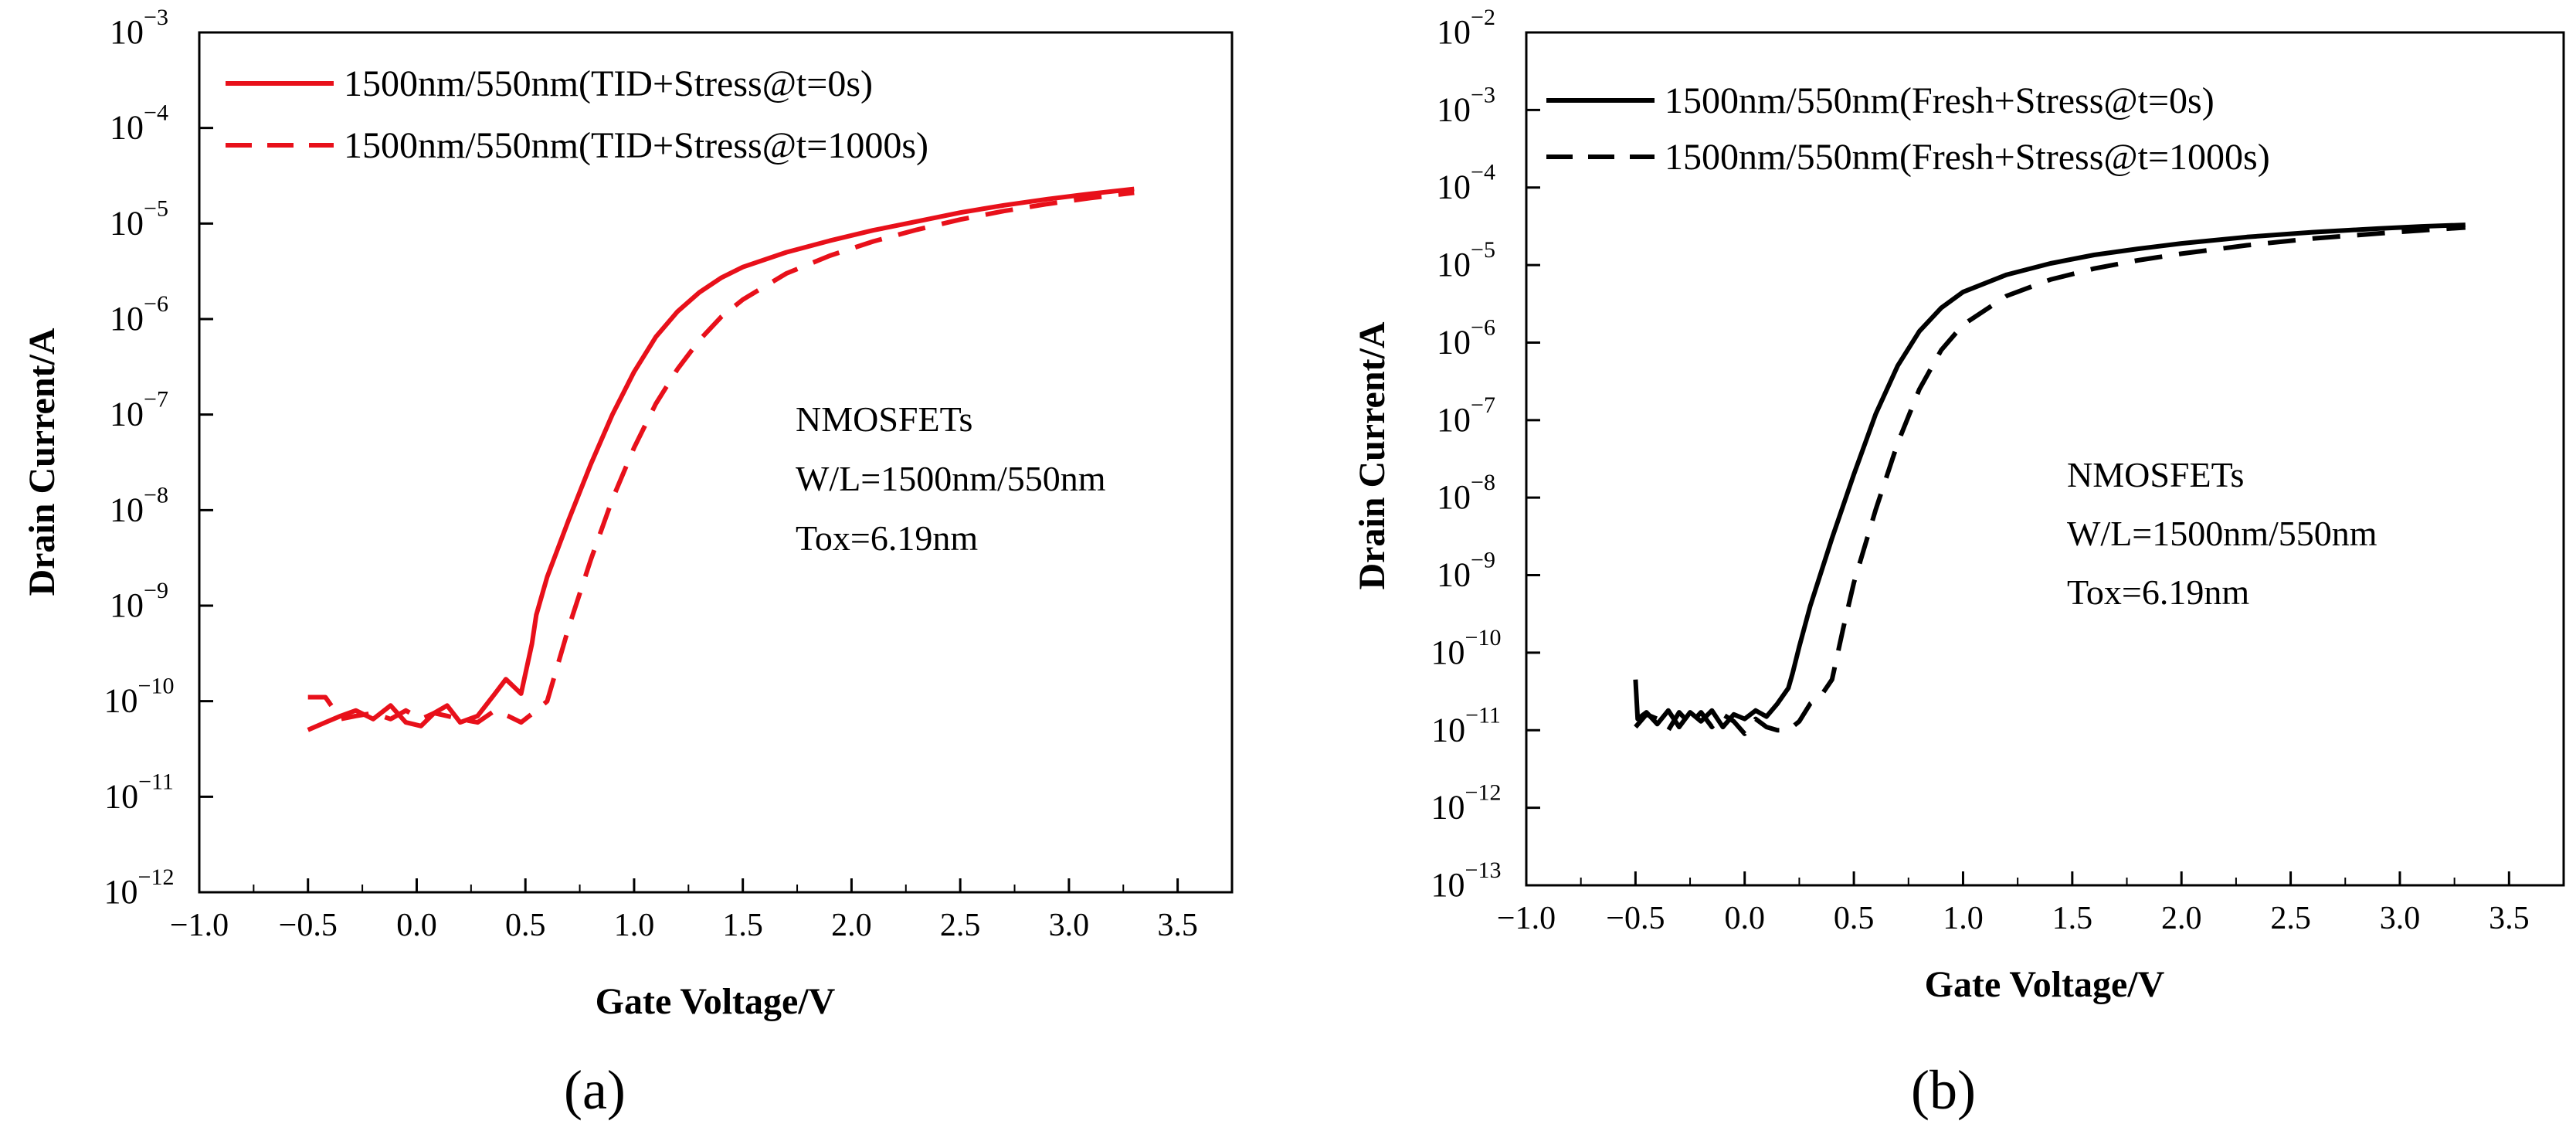 This screenshot has height=1141, width=2576. I want to click on panel-label-a: (a), so click(595, 1090).